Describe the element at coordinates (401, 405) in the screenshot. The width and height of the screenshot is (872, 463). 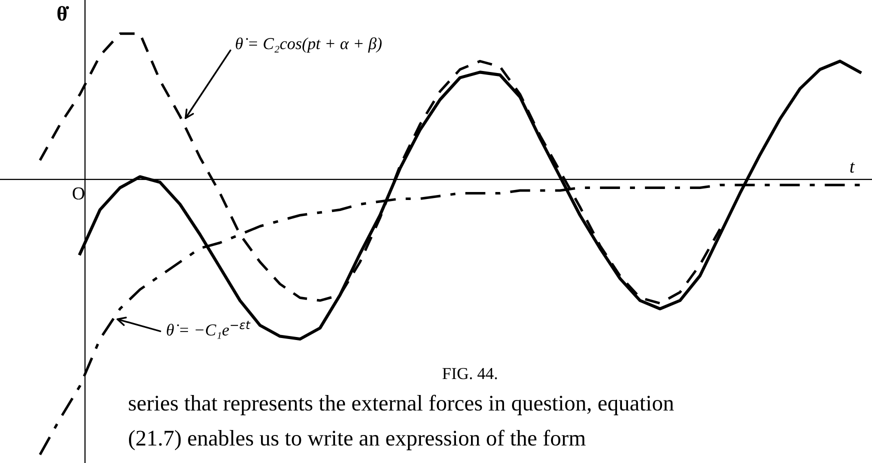
I see `annotation: series that represents the external forces in question, equation` at that location.